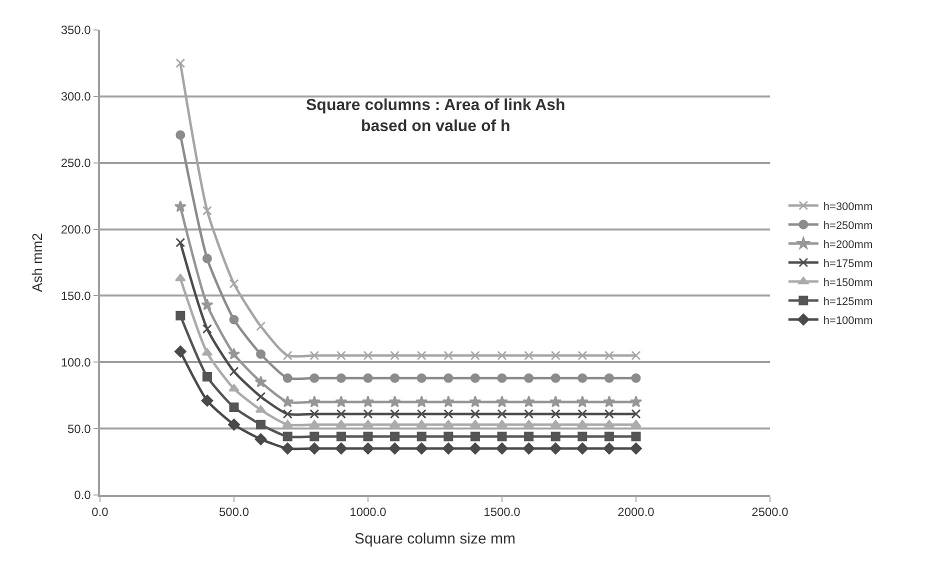 This screenshot has height=565, width=930. What do you see at coordinates (76, 30) in the screenshot?
I see `y-tick-label: 350.0` at bounding box center [76, 30].